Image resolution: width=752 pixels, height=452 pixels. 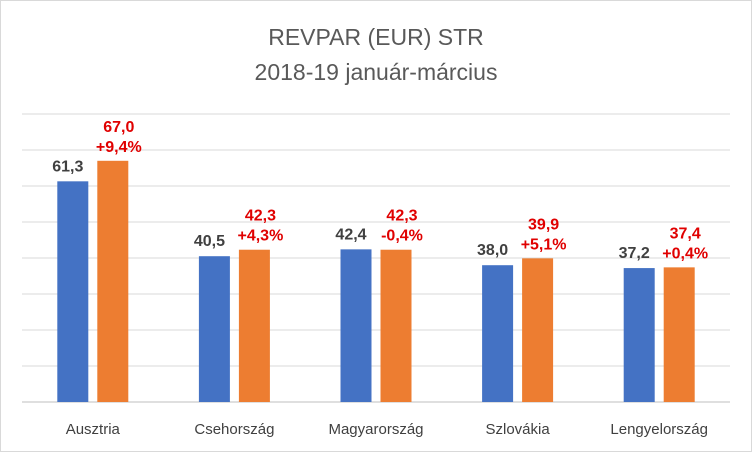 What do you see at coordinates (492, 250) in the screenshot?
I see `value-label-series1: 38,0` at bounding box center [492, 250].